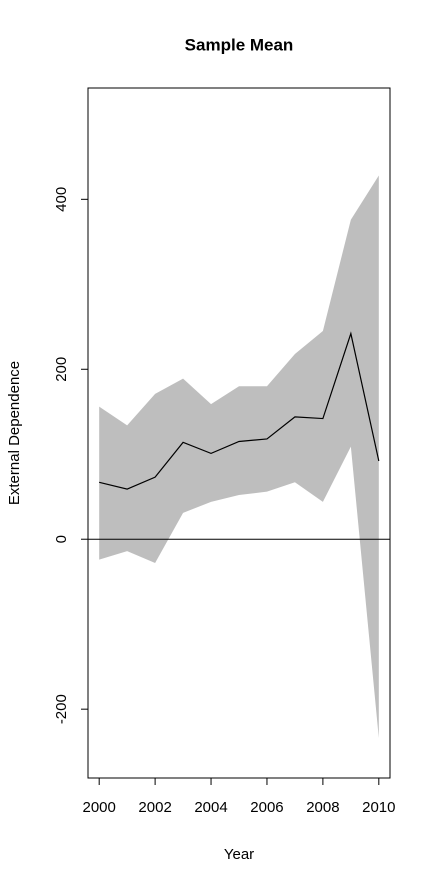 This screenshot has height=888, width=436. Describe the element at coordinates (61, 709) in the screenshot. I see `y-tick-label: -200` at that location.